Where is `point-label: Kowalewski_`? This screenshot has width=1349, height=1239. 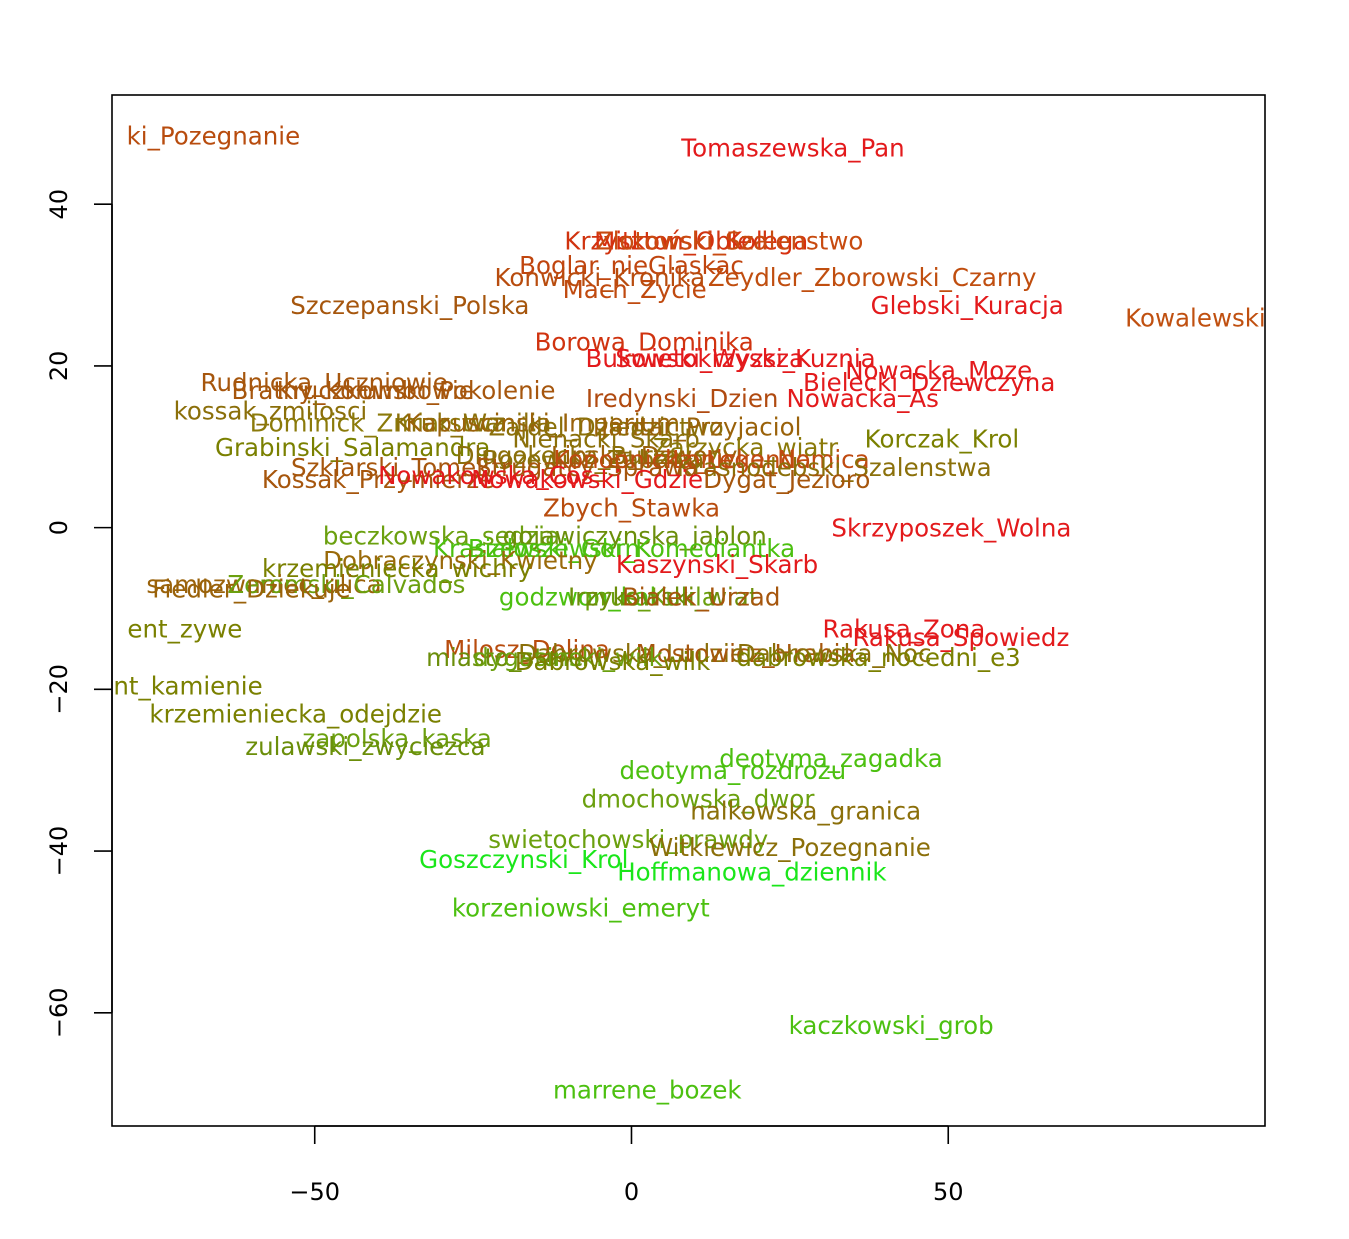
point-label: Kowalewski_ is located at coordinates (1202, 317).